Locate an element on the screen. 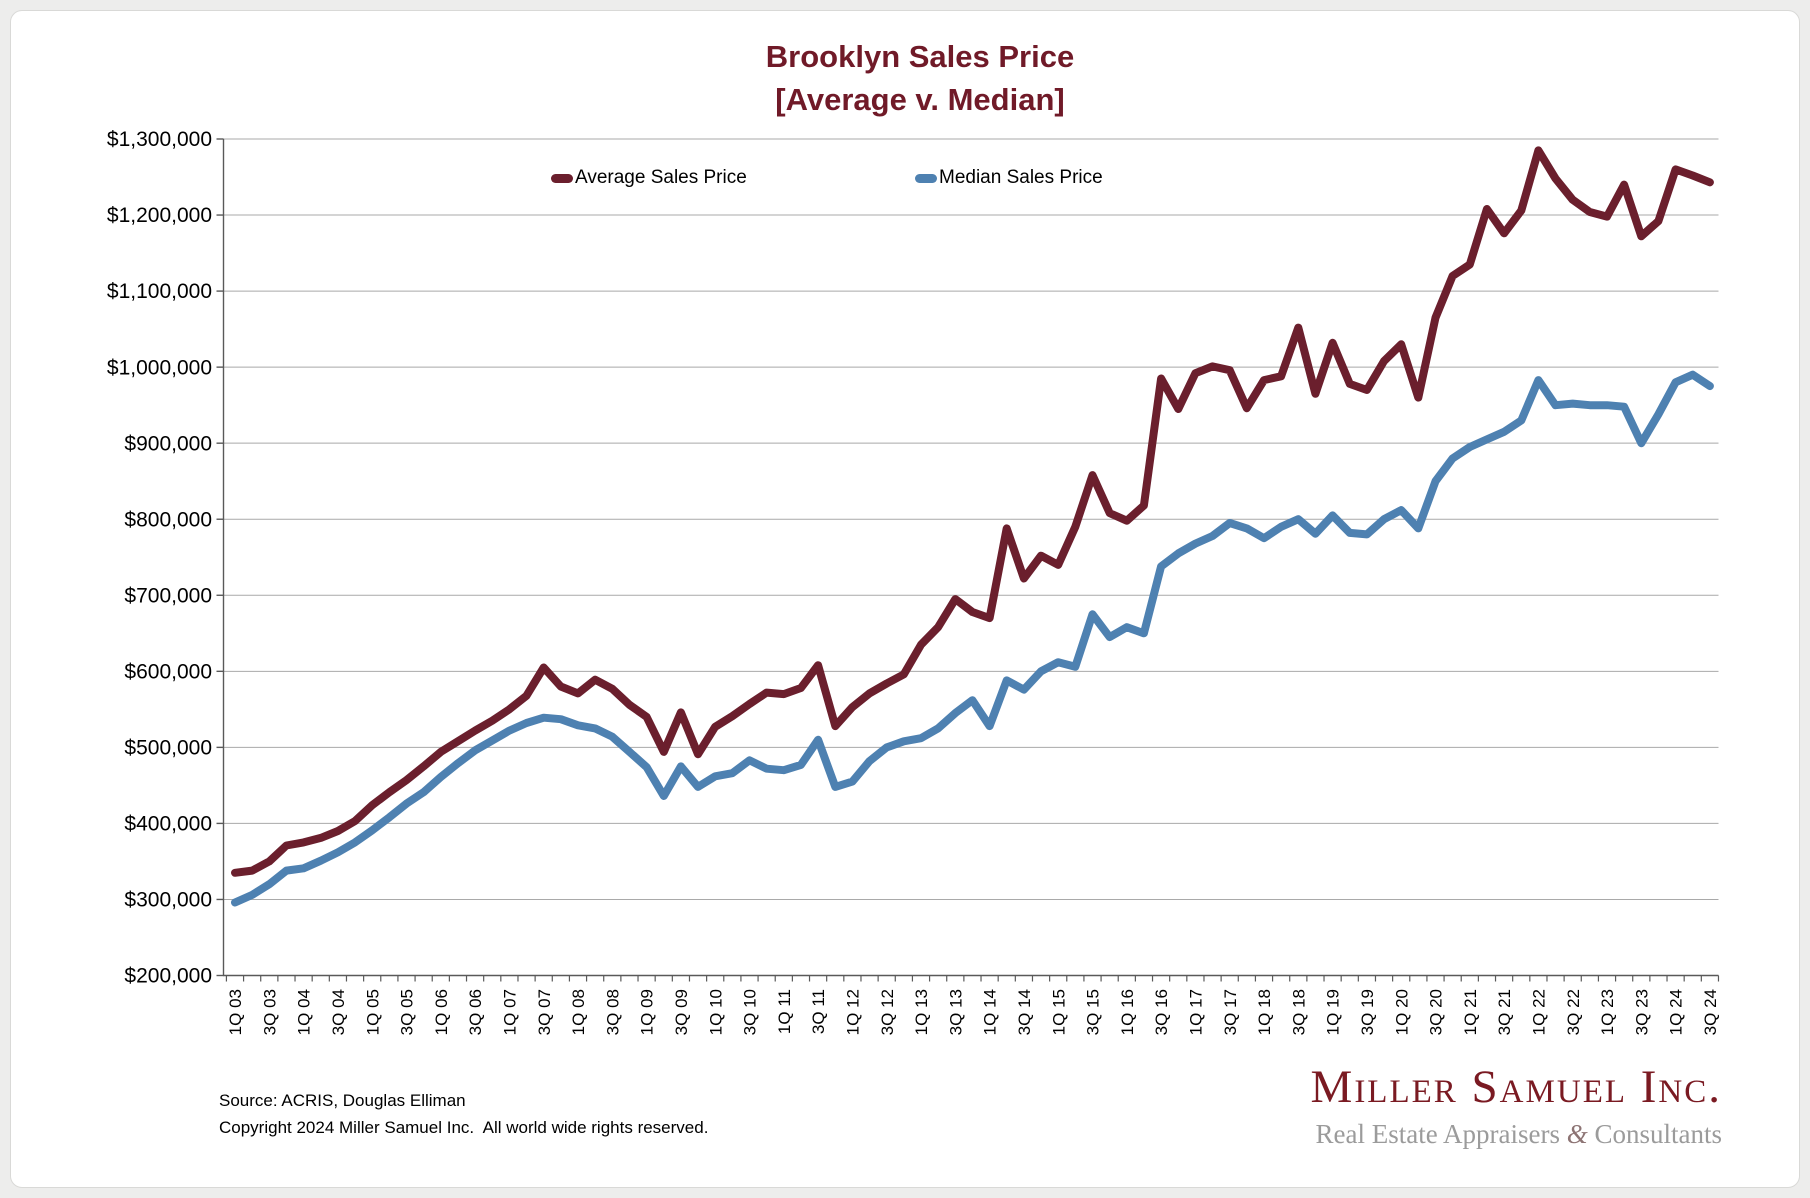  y-axis-label: $300,000 is located at coordinates (168, 900).